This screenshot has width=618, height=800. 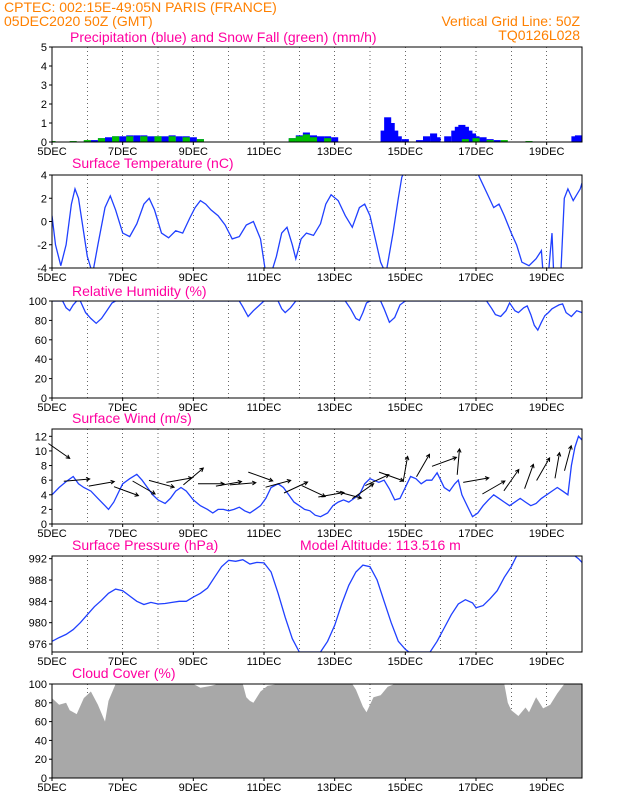 What do you see at coordinates (78, 21) in the screenshot?
I see `date-header: 05DEC2020 50Z (GMT)` at bounding box center [78, 21].